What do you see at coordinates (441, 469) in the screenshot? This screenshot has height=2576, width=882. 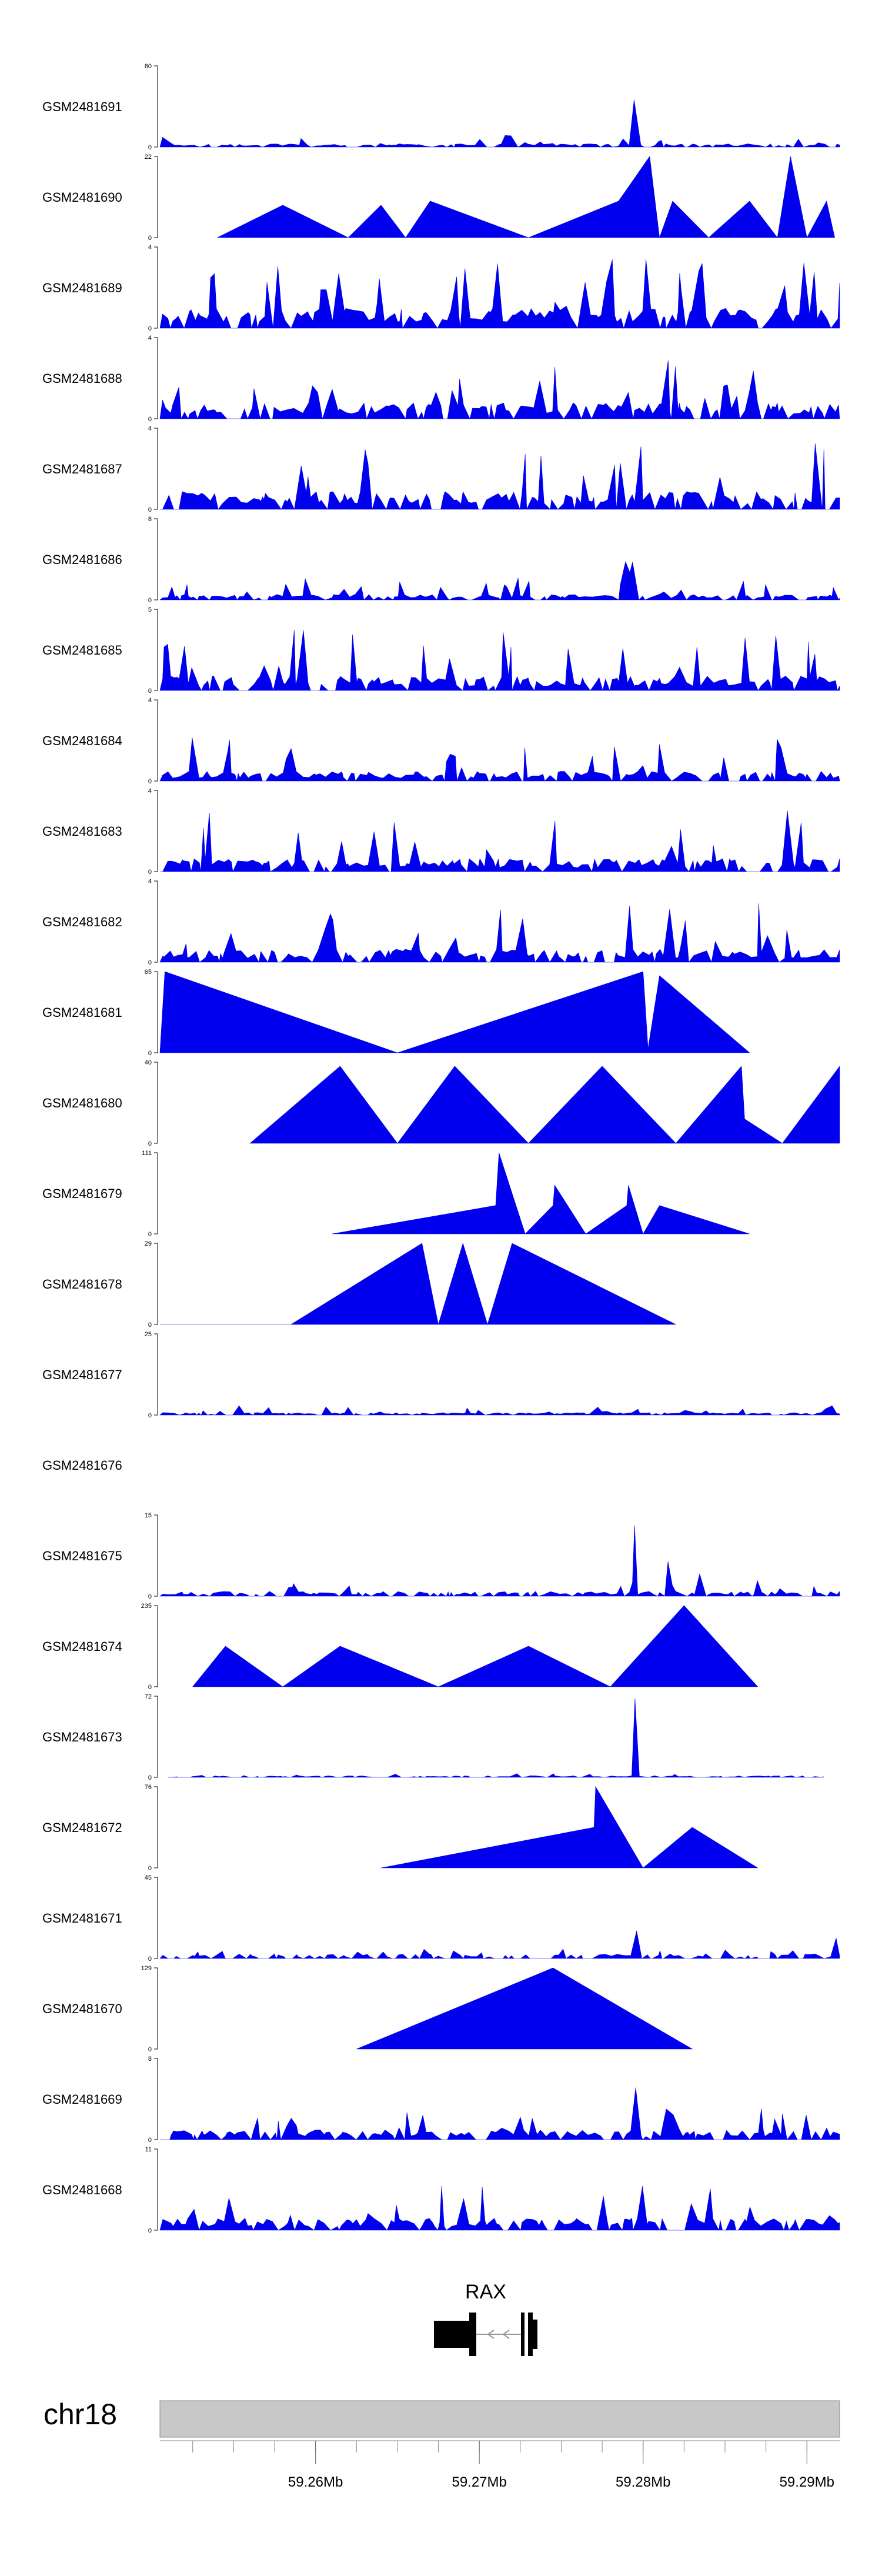 I see `track-GSM2481687: GSM2481687 4 0` at bounding box center [441, 469].